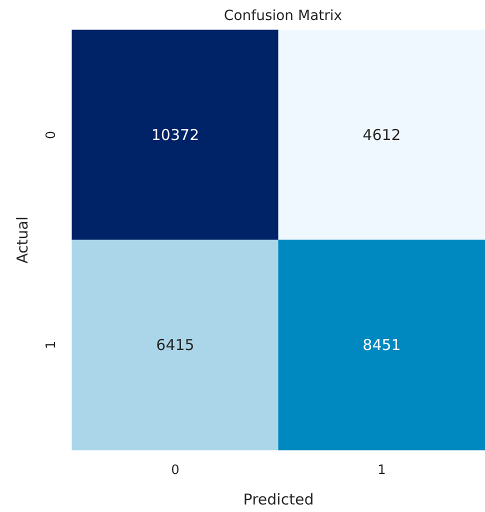 The image size is (485, 512). Describe the element at coordinates (283, 16) in the screenshot. I see `chart-title: Confusion Matrix` at that location.